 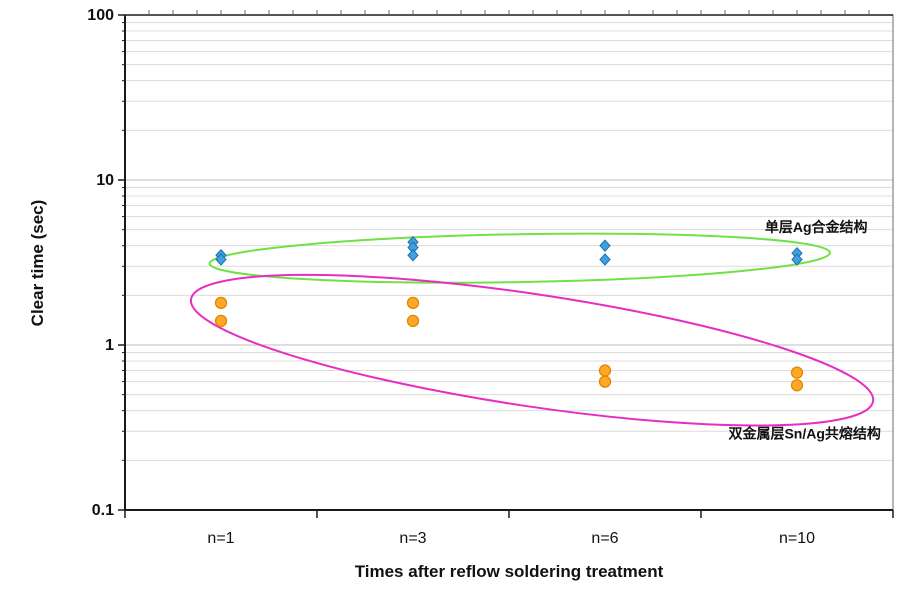 What do you see at coordinates (105, 180) in the screenshot?
I see `y-tick-label: 10` at bounding box center [105, 180].